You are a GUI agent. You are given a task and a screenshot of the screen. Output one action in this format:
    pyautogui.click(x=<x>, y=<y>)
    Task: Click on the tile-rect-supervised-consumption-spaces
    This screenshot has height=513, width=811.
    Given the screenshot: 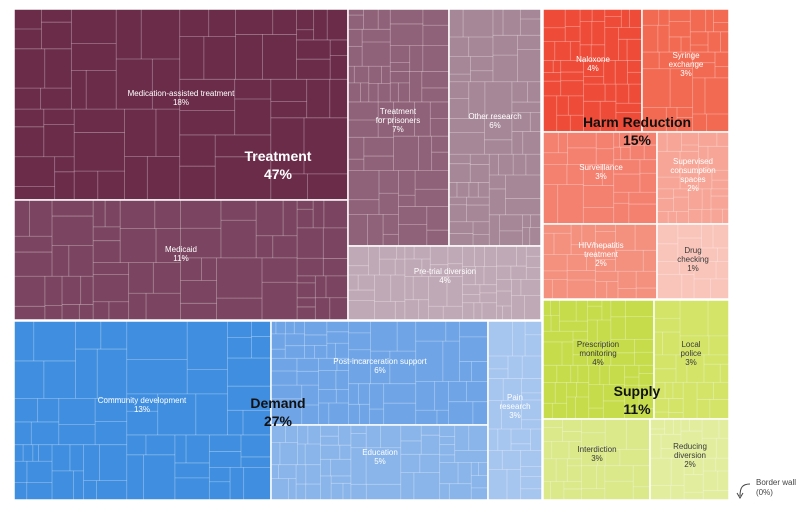 What is the action you would take?
    pyautogui.click(x=693, y=178)
    